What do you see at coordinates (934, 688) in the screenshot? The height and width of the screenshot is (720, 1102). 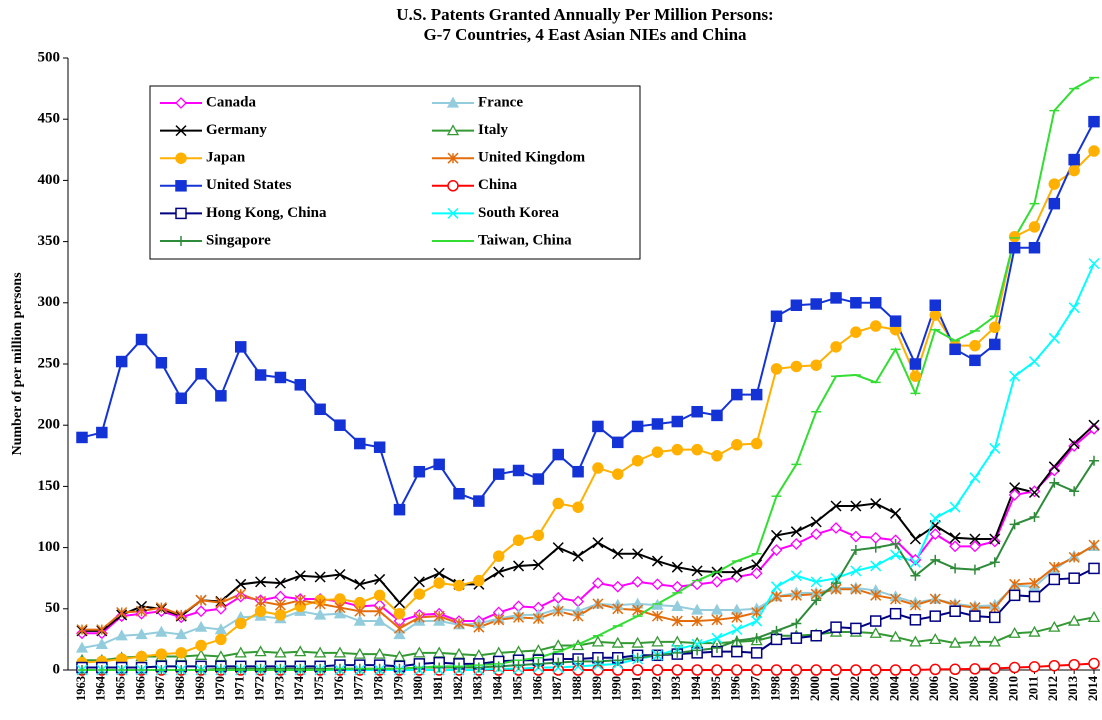 I see `x-tick-label: 2006` at bounding box center [934, 688].